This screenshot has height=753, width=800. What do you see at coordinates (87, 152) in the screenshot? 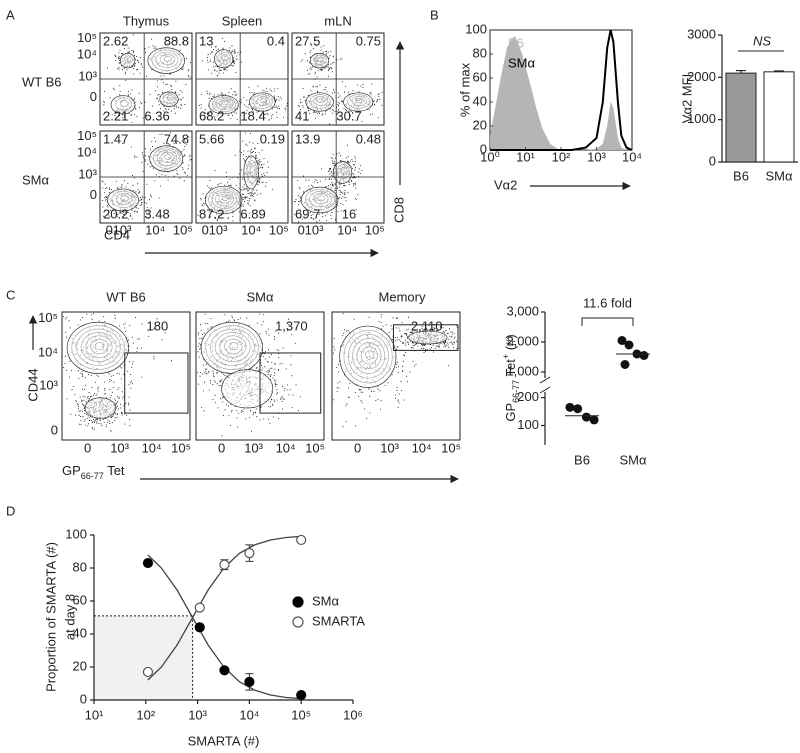
I see `y-tick-label: 10⁴` at bounding box center [87, 152].